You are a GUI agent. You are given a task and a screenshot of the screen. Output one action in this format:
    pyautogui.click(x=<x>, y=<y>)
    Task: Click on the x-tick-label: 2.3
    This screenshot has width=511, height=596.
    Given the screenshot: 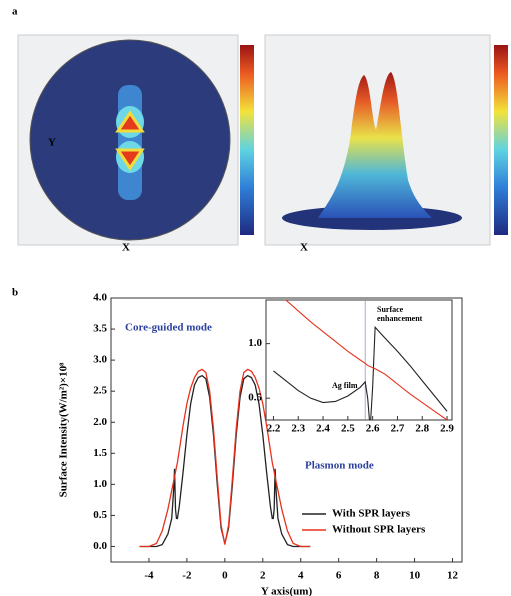 What is the action you would take?
    pyautogui.click(x=298, y=429)
    